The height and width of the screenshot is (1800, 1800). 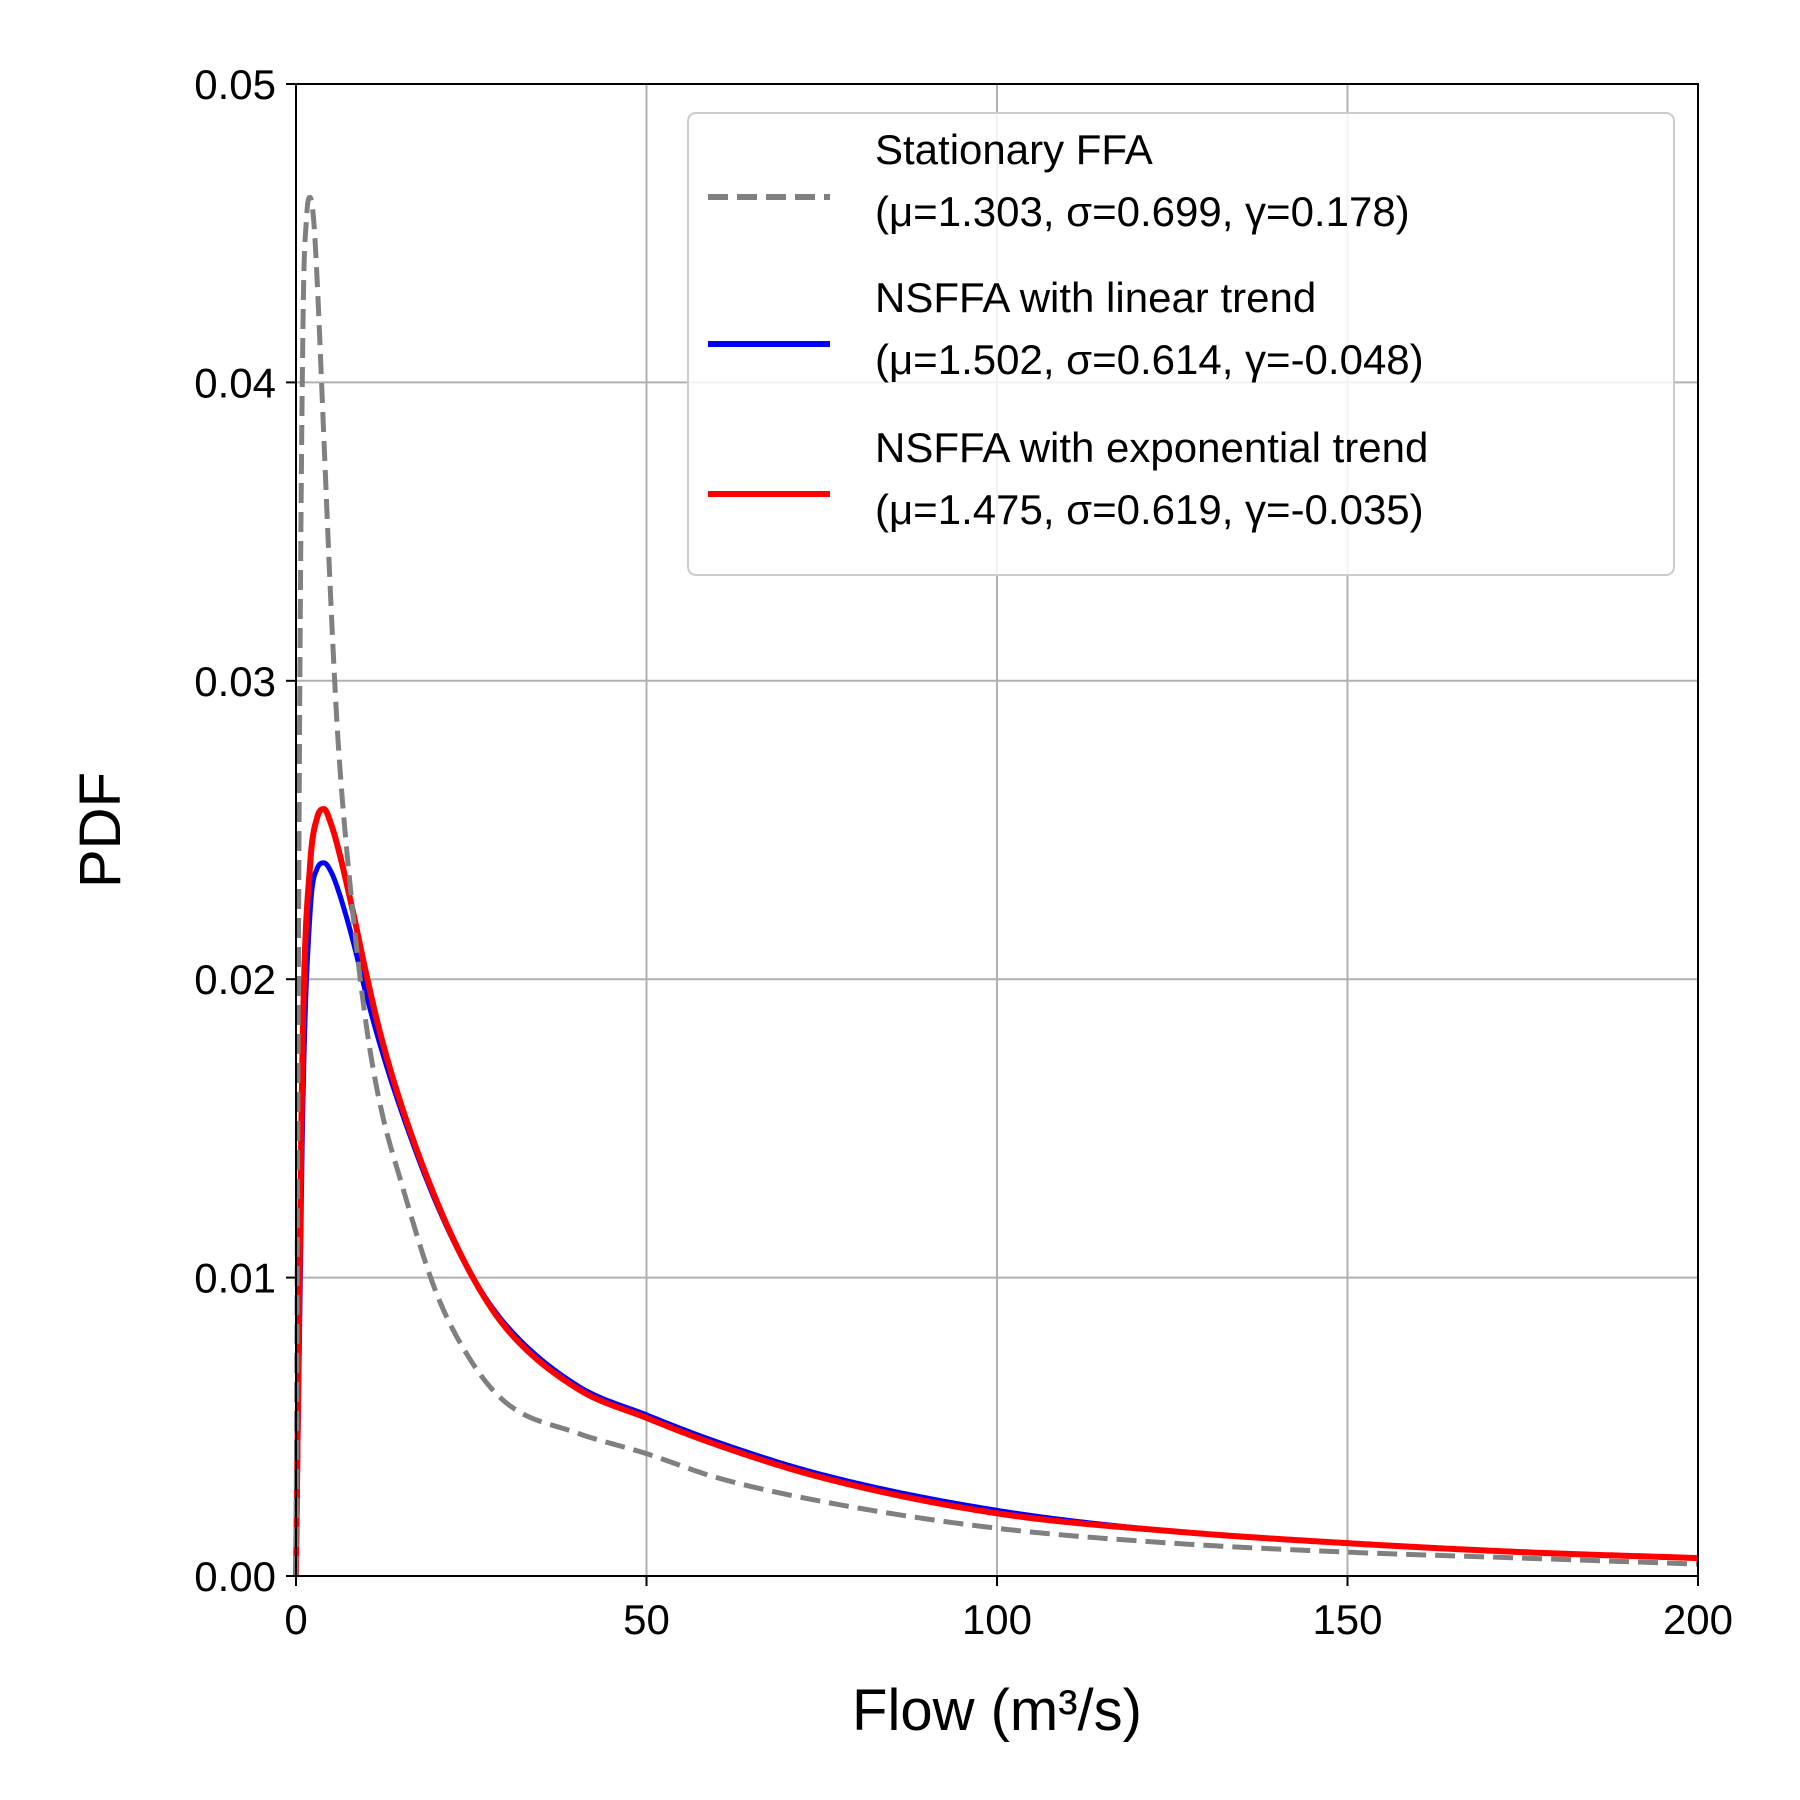 What do you see at coordinates (1151, 447) in the screenshot?
I see `legend-label: NSFFA with exponential trend` at bounding box center [1151, 447].